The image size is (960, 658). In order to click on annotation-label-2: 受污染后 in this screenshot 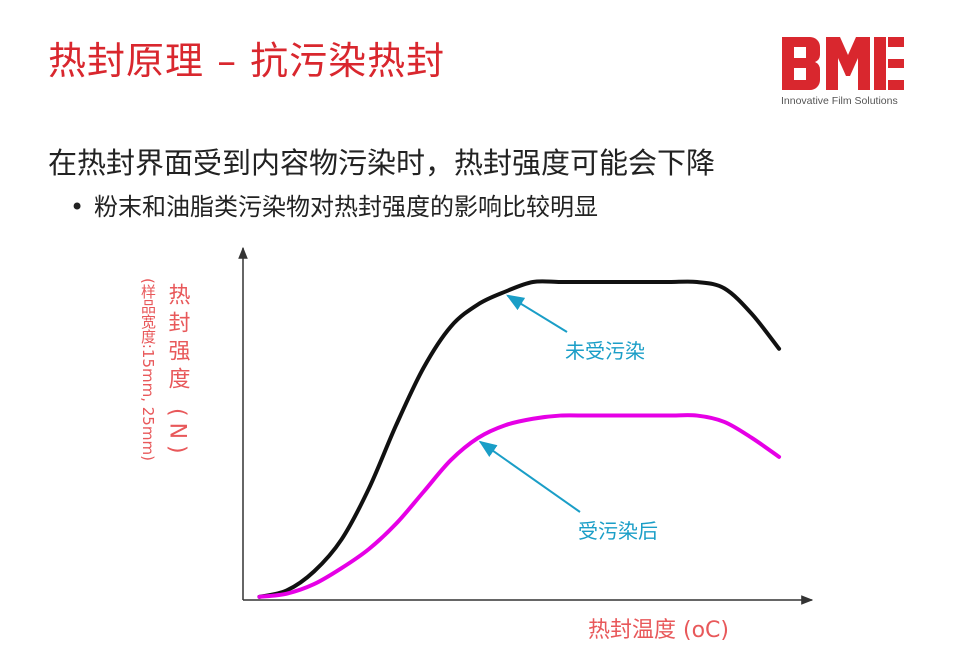, I will do `click(618, 531)`.